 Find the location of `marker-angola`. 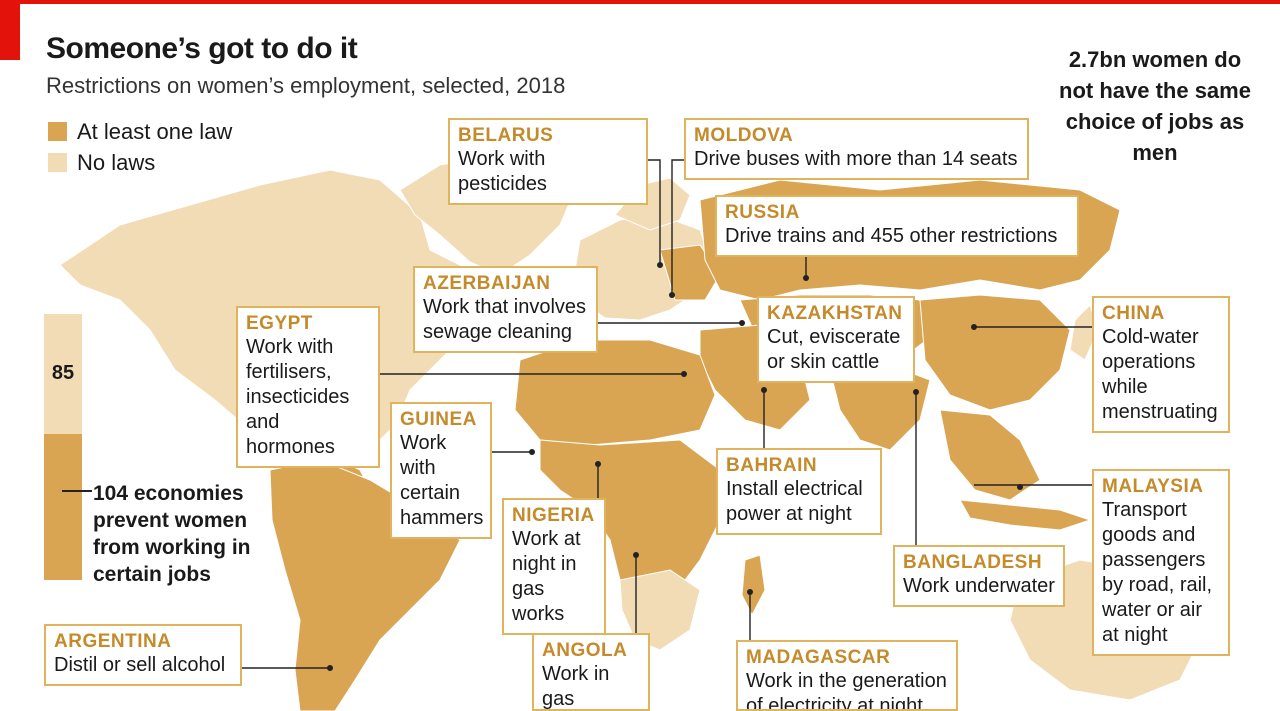

marker-angola is located at coordinates (636, 555).